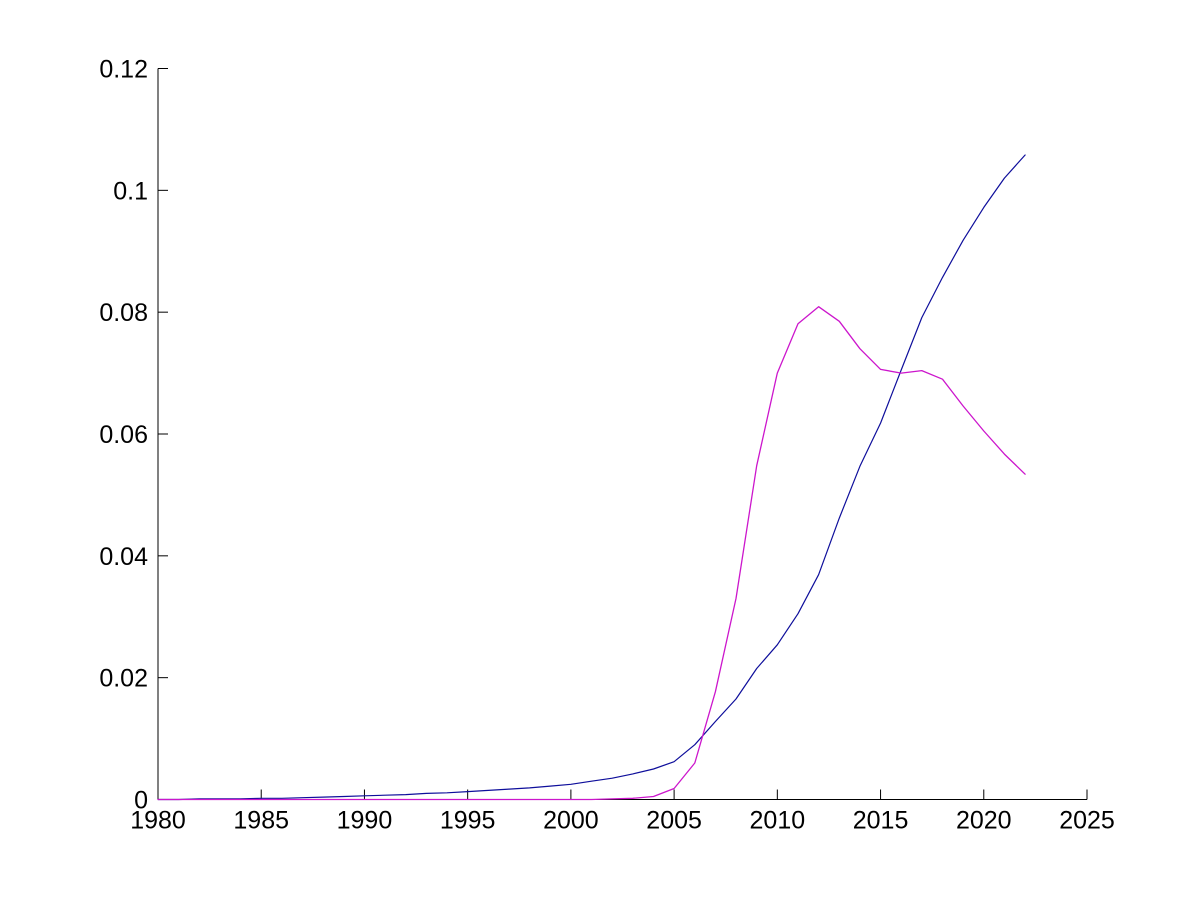 This screenshot has width=1200, height=900. Describe the element at coordinates (365, 821) in the screenshot. I see `x-tick-label: 1990` at that location.